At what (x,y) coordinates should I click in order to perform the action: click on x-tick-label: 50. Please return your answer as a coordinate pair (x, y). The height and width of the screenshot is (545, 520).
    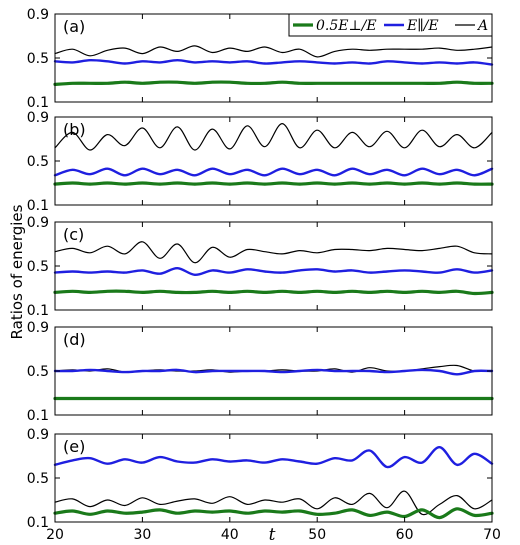
    Looking at the image, I should click on (317, 535).